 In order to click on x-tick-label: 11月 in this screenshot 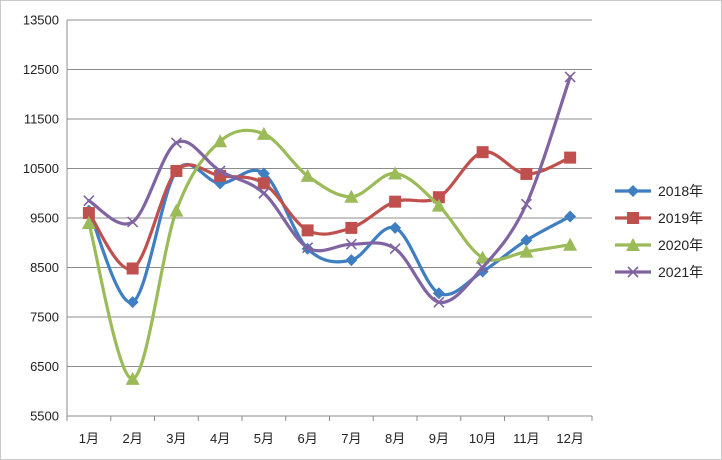, I will do `click(526, 438)`.